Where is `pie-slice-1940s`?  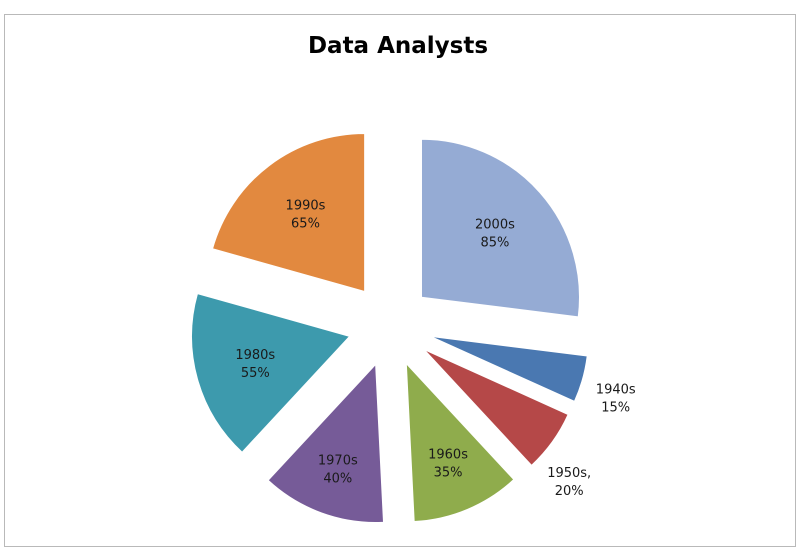 pie-slice-1940s is located at coordinates (509, 369).